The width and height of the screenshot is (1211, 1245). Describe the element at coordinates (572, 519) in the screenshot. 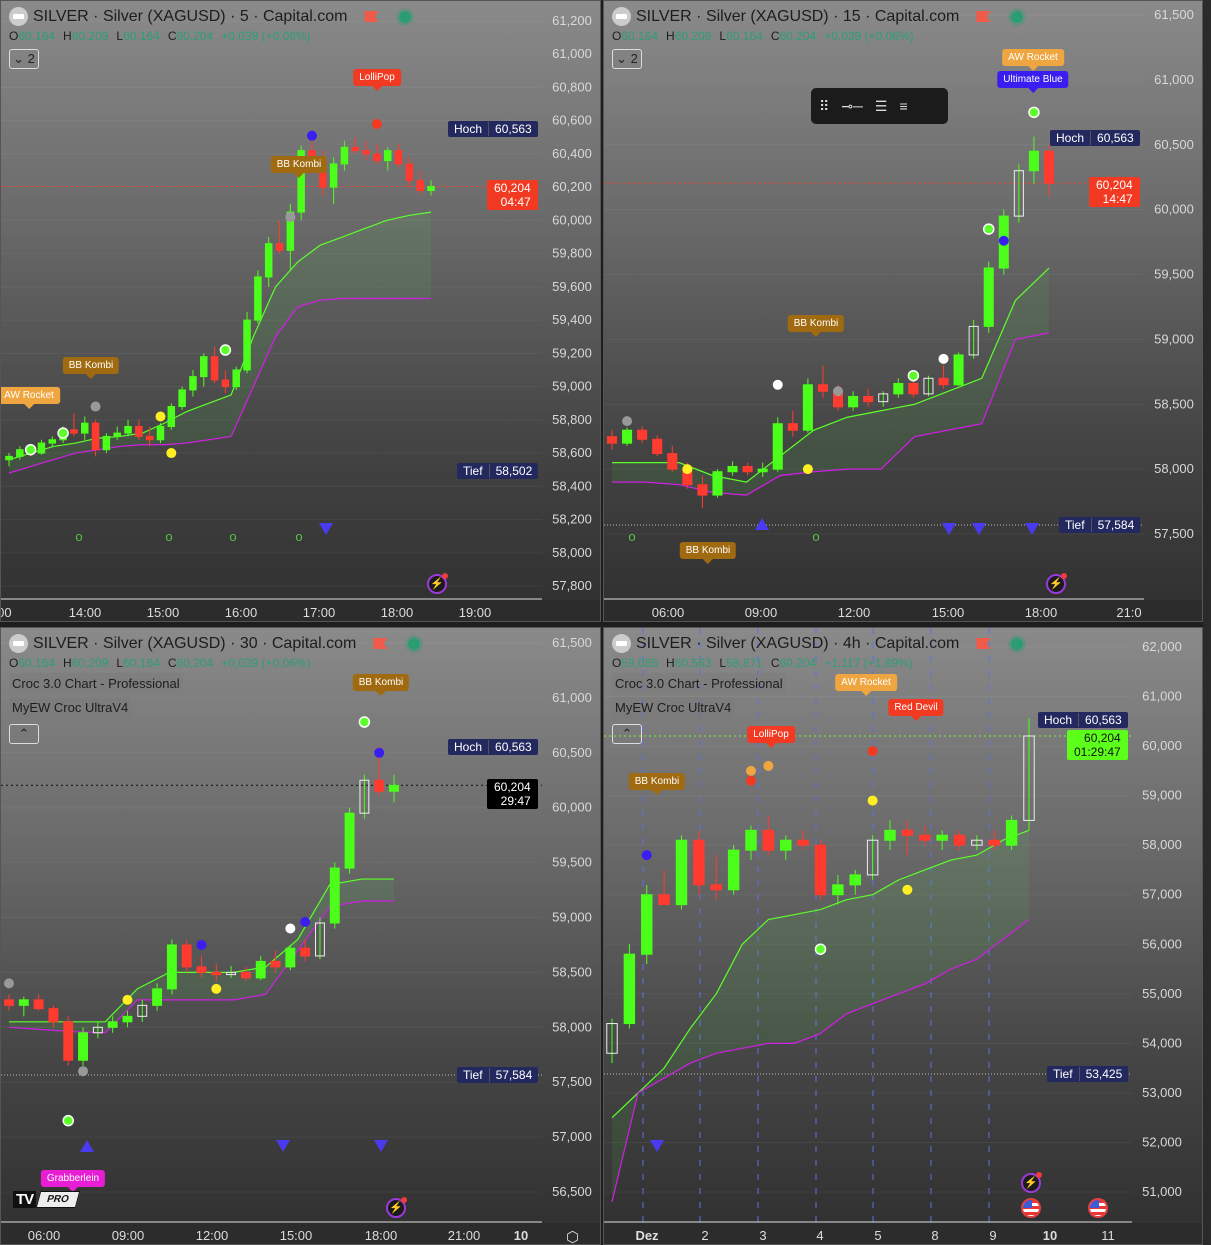

I see `price-tick-label: 58,200` at that location.